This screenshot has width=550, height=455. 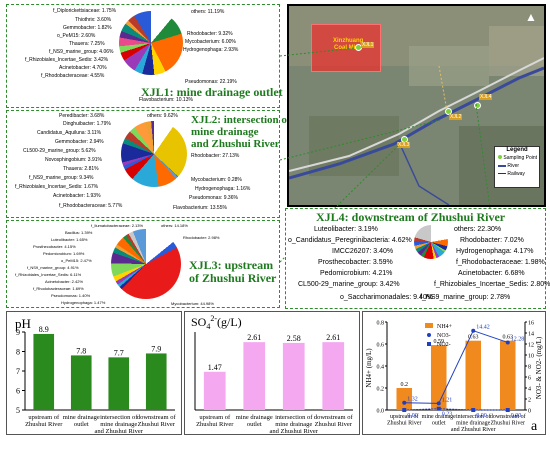 What do you see at coordinates (213, 198) in the screenshot?
I see `xjl2-label: Pseudomonas: 9.36%` at bounding box center [213, 198].